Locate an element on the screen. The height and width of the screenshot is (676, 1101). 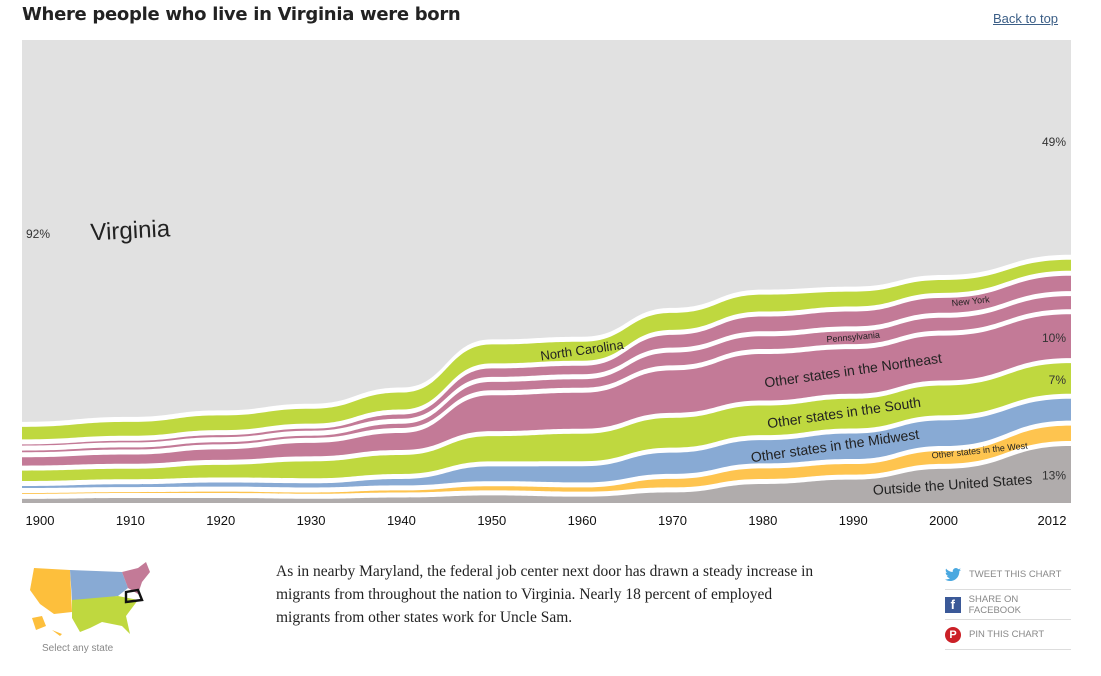
band-other-states-in-the-midwest is located at coordinates (546, 443).